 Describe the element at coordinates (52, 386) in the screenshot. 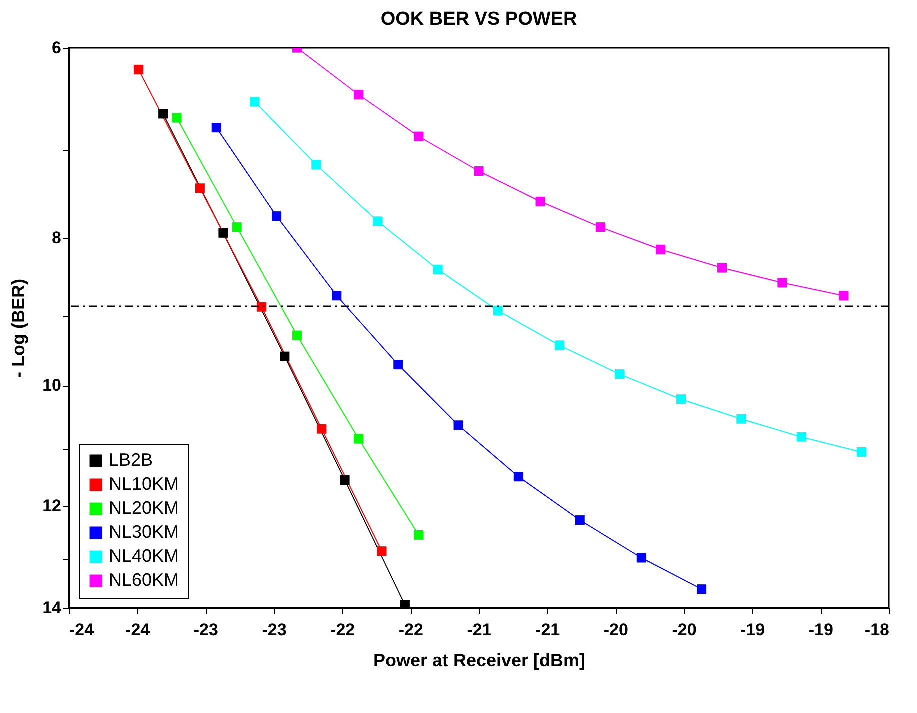

I see `y-tick-label: 10` at that location.